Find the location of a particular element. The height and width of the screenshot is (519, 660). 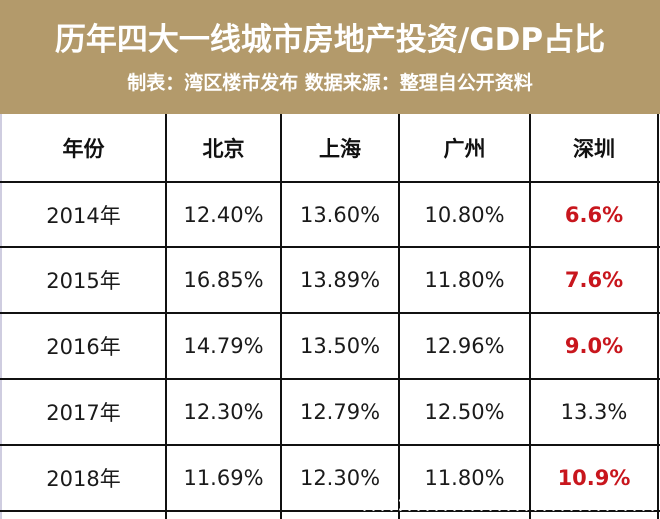

cell-beijing: 12.40% is located at coordinates (223, 214).